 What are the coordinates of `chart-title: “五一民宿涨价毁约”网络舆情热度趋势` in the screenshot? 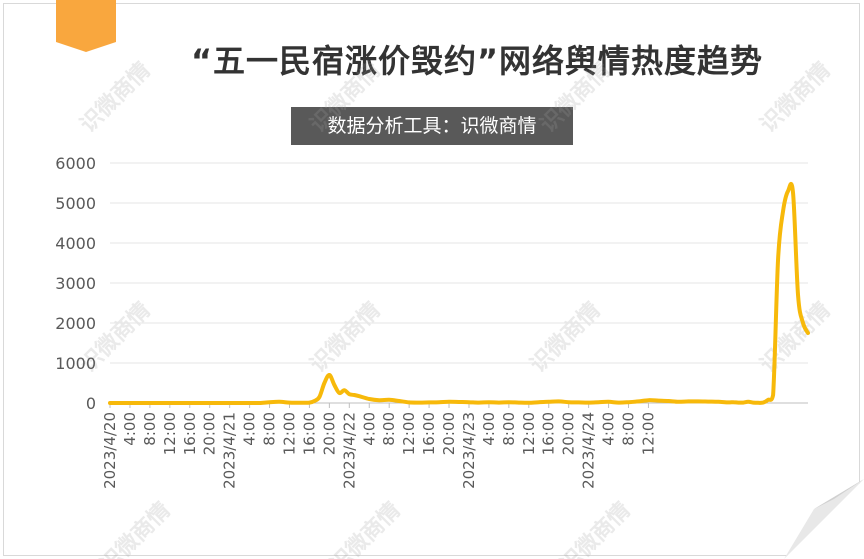 It's located at (477, 61).